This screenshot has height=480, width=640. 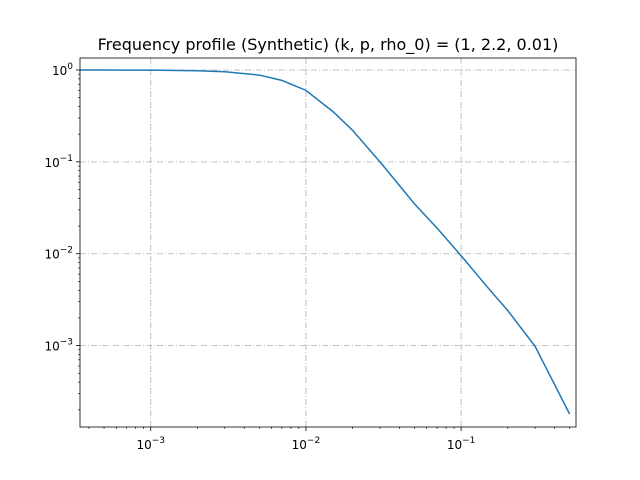 What do you see at coordinates (58, 346) in the screenshot?
I see `y-tick-label: 10⁻³` at bounding box center [58, 346].